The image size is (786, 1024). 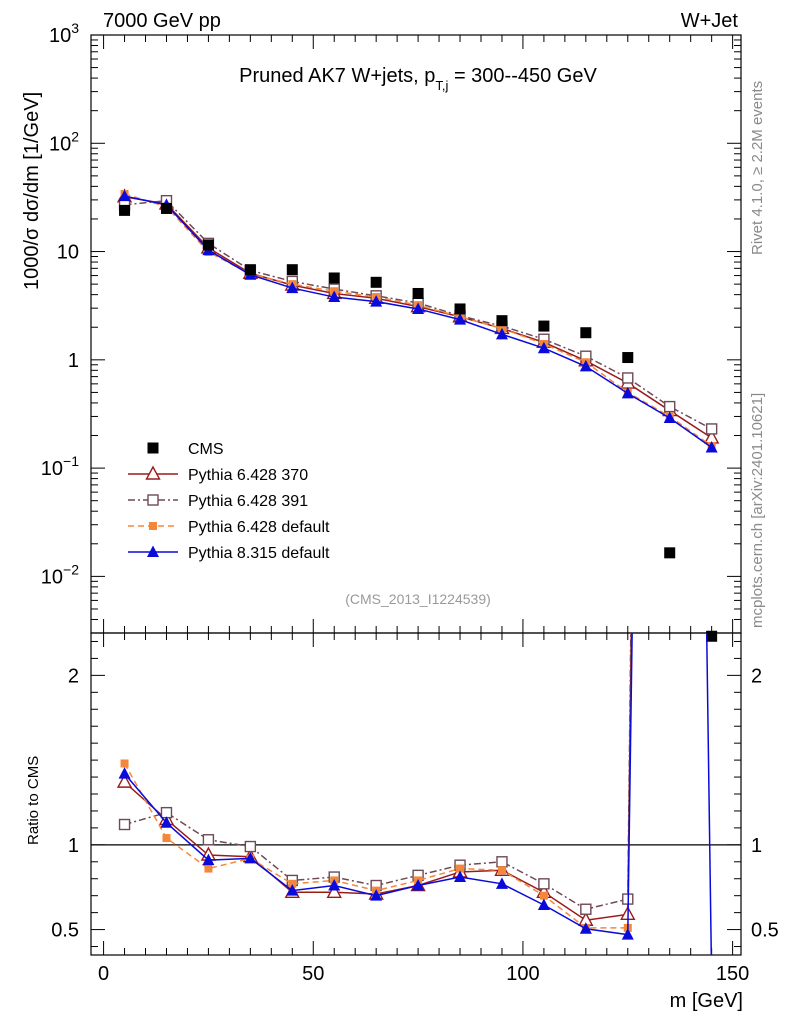 I want to click on rivet-label: Rivet 4.1.0, ≥ 2.2M events, so click(x=757, y=168).